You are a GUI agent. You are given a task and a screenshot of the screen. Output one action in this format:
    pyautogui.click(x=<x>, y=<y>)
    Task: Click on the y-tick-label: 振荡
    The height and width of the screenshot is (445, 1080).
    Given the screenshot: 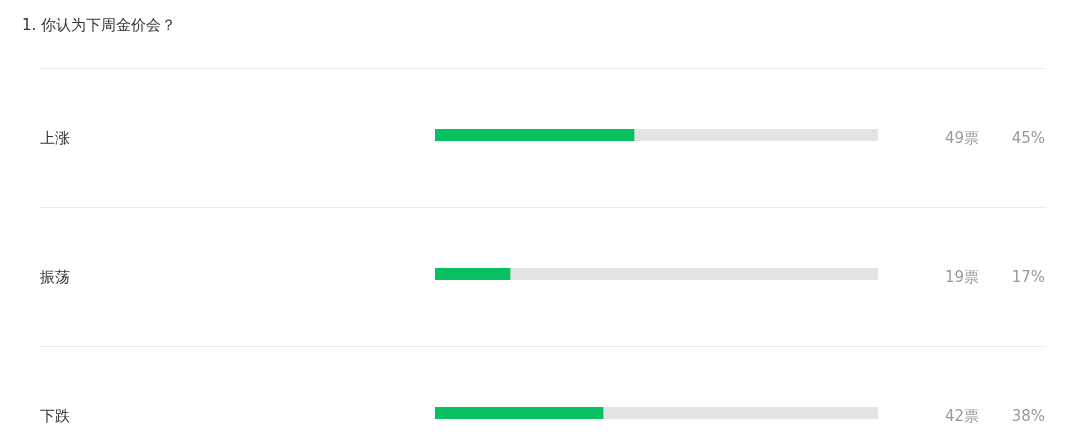 What is the action you would take?
    pyautogui.click(x=55, y=276)
    